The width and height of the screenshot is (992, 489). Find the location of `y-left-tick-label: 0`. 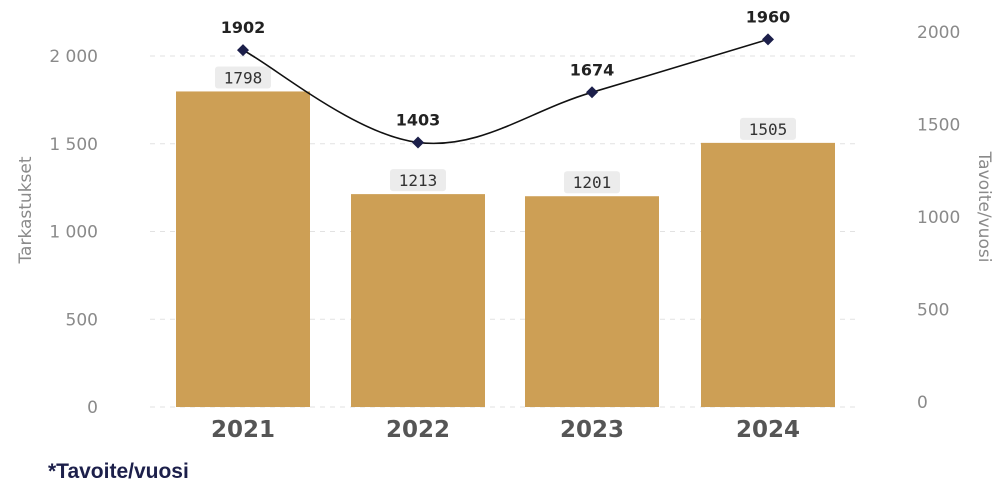

y-left-tick-label: 0 is located at coordinates (92, 408).